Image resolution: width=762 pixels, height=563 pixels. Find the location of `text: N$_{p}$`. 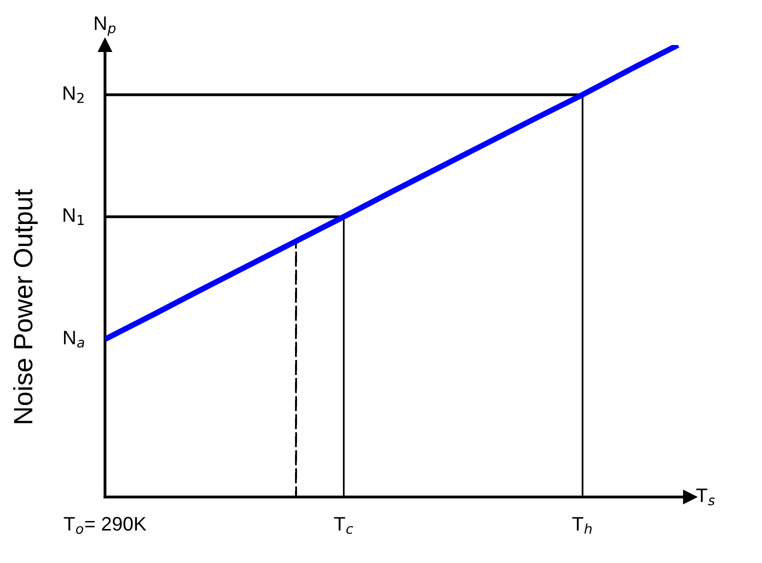

text: N$_{p}$ is located at coordinates (105, 26).